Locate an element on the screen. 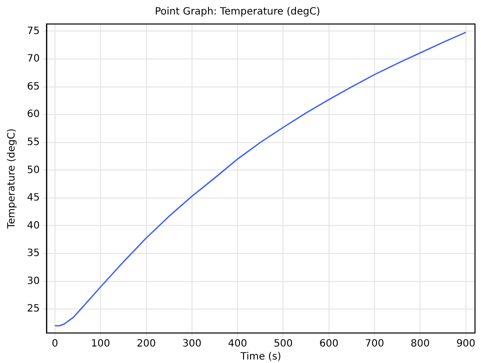  x-tick-label: 100 is located at coordinates (100, 344).